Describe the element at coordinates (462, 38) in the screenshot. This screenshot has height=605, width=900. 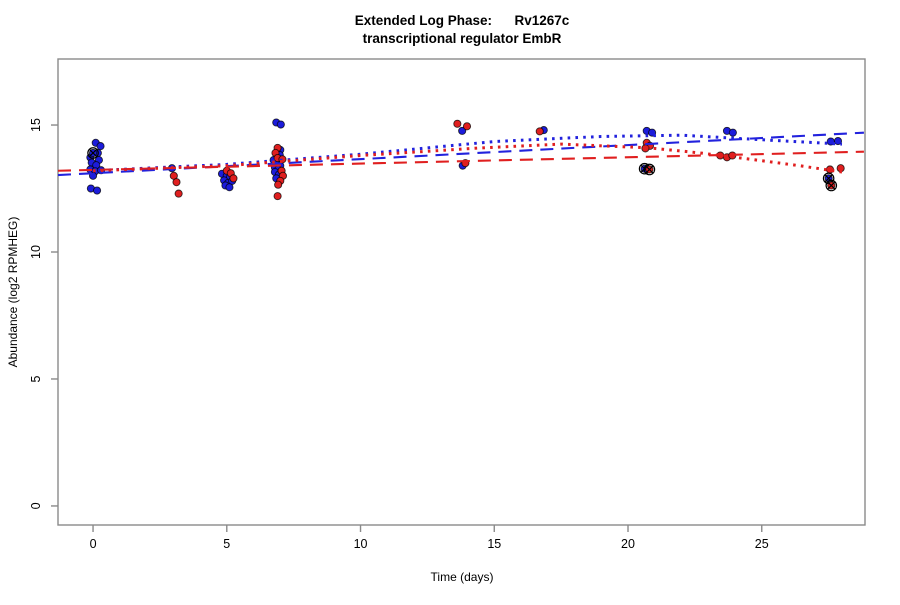
I see `chart-title-line2: transcriptional regulator EmbR` at that location.